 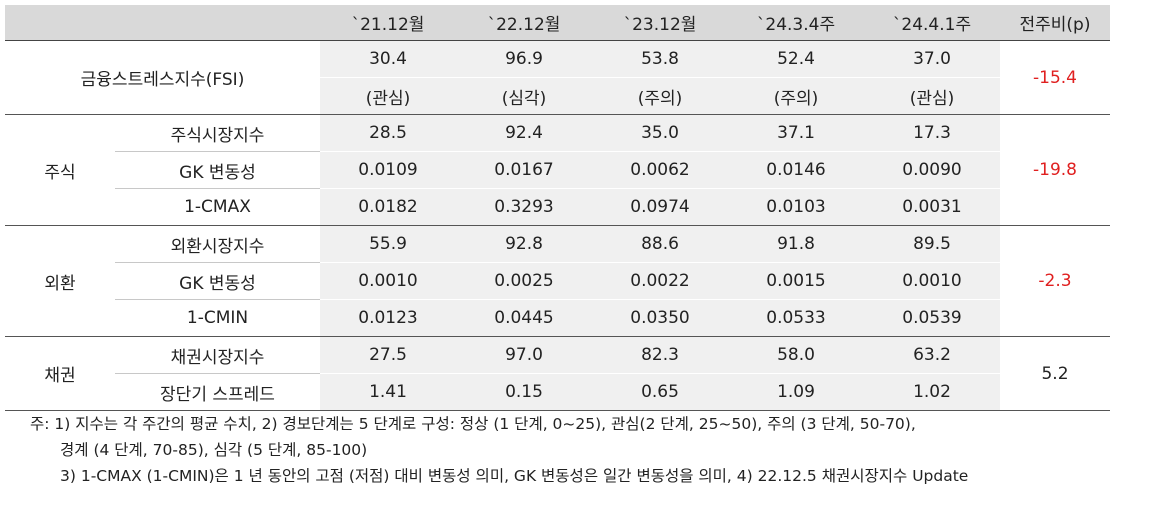 What do you see at coordinates (388, 59) in the screenshot?
I see `table-cell: 30.4` at bounding box center [388, 59].